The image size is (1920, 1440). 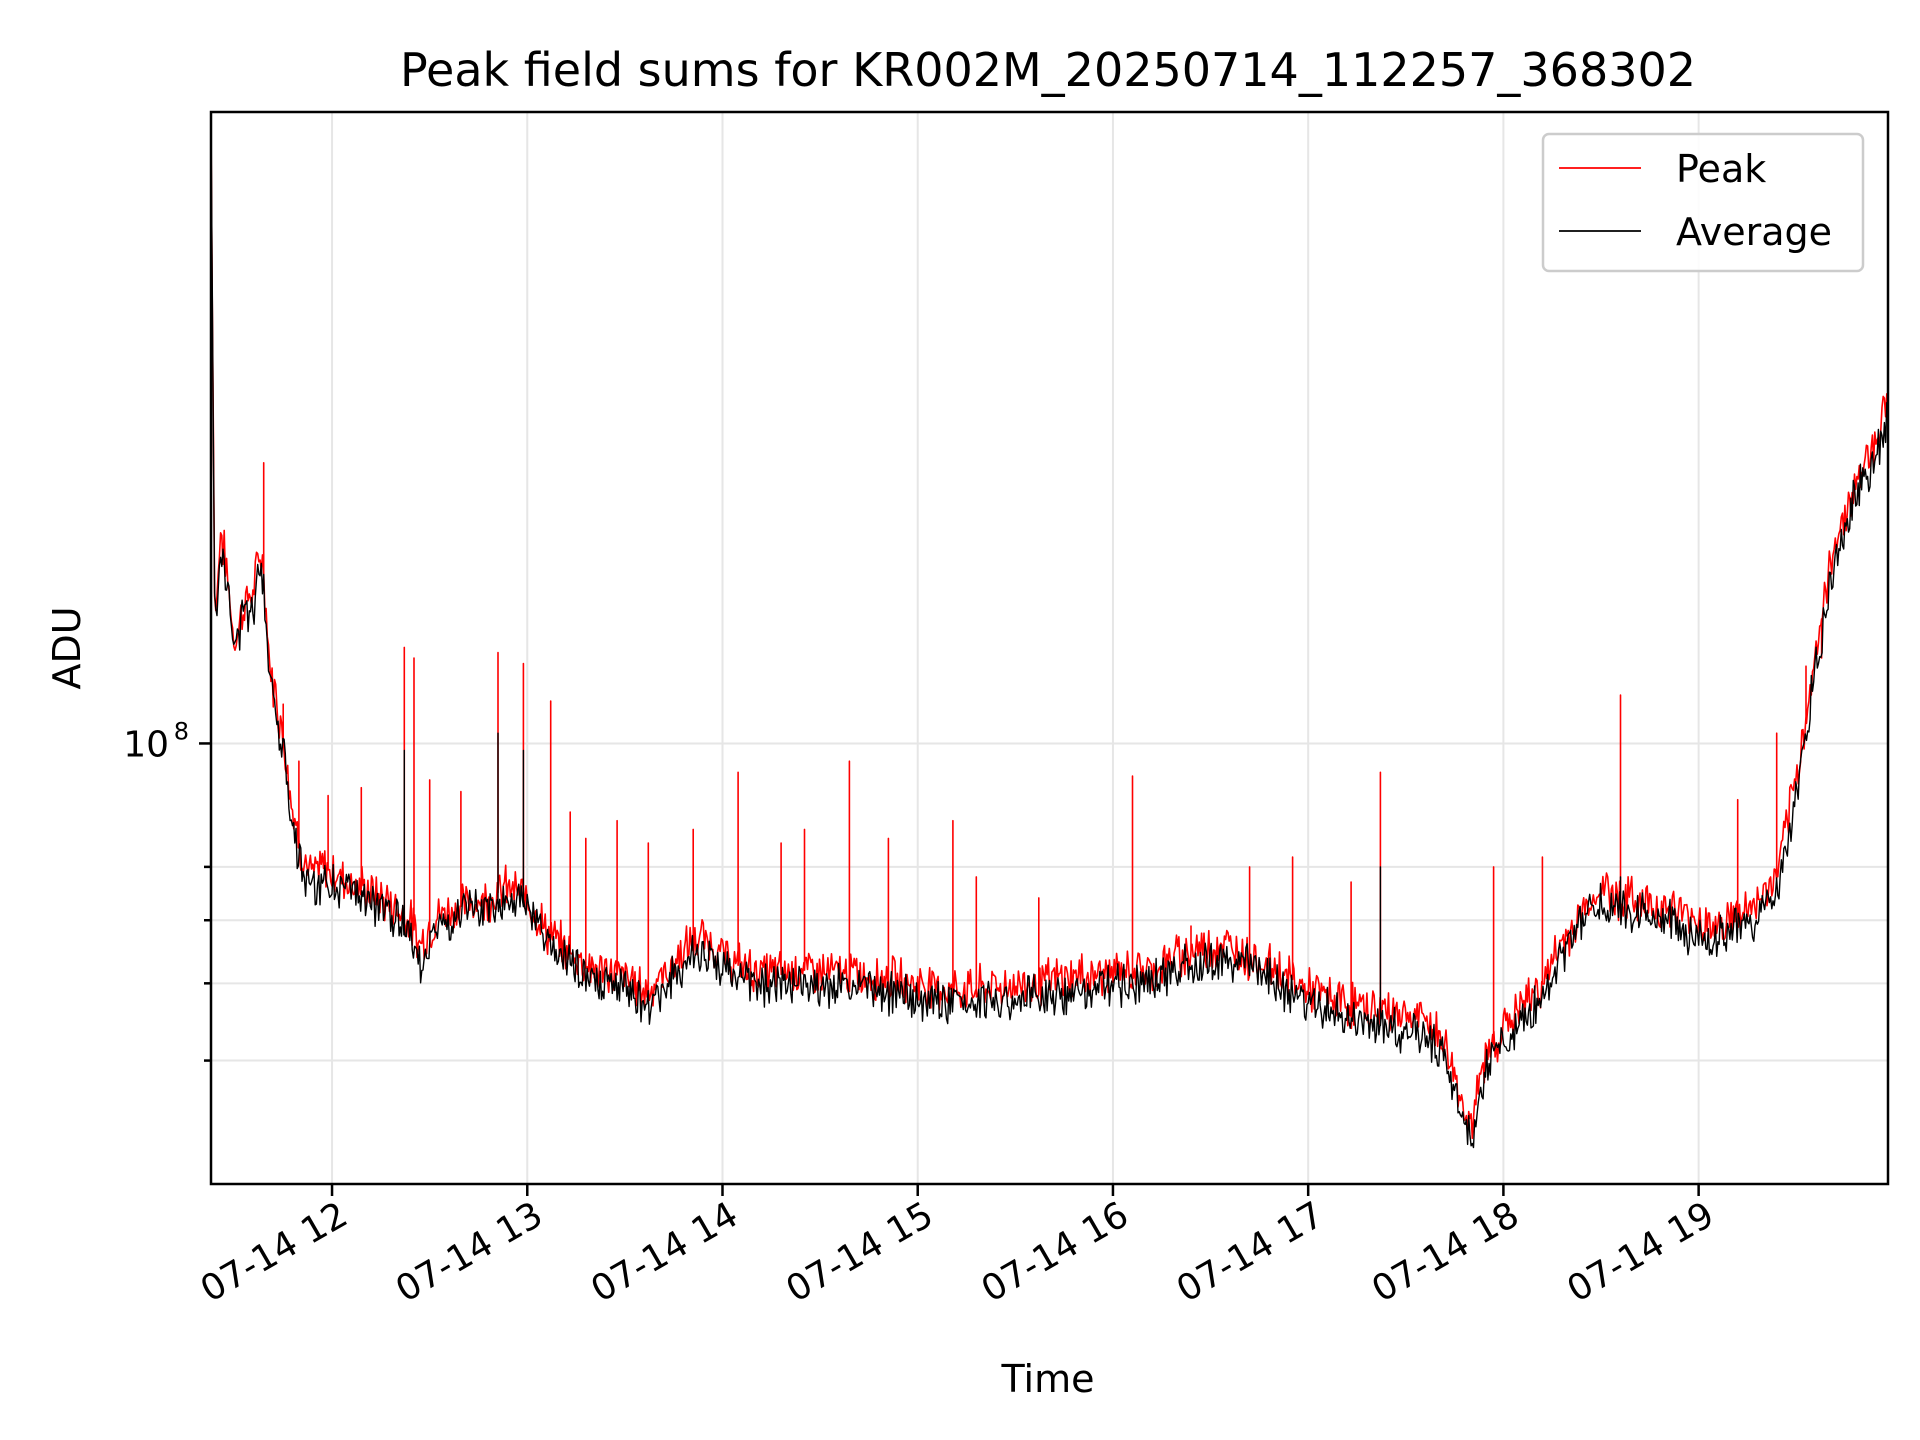 I want to click on y-axis: 10 8, so click(x=167, y=889).